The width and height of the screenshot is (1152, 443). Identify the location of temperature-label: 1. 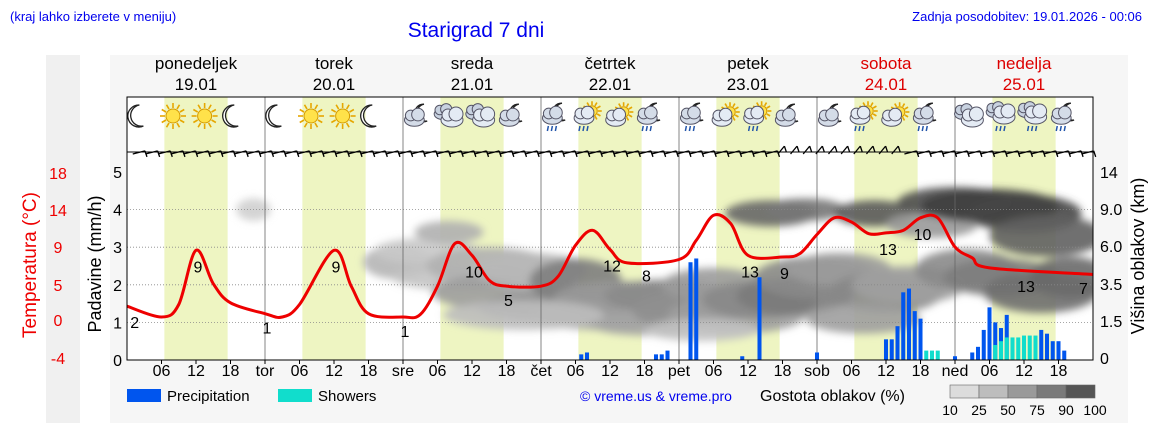
(405, 332).